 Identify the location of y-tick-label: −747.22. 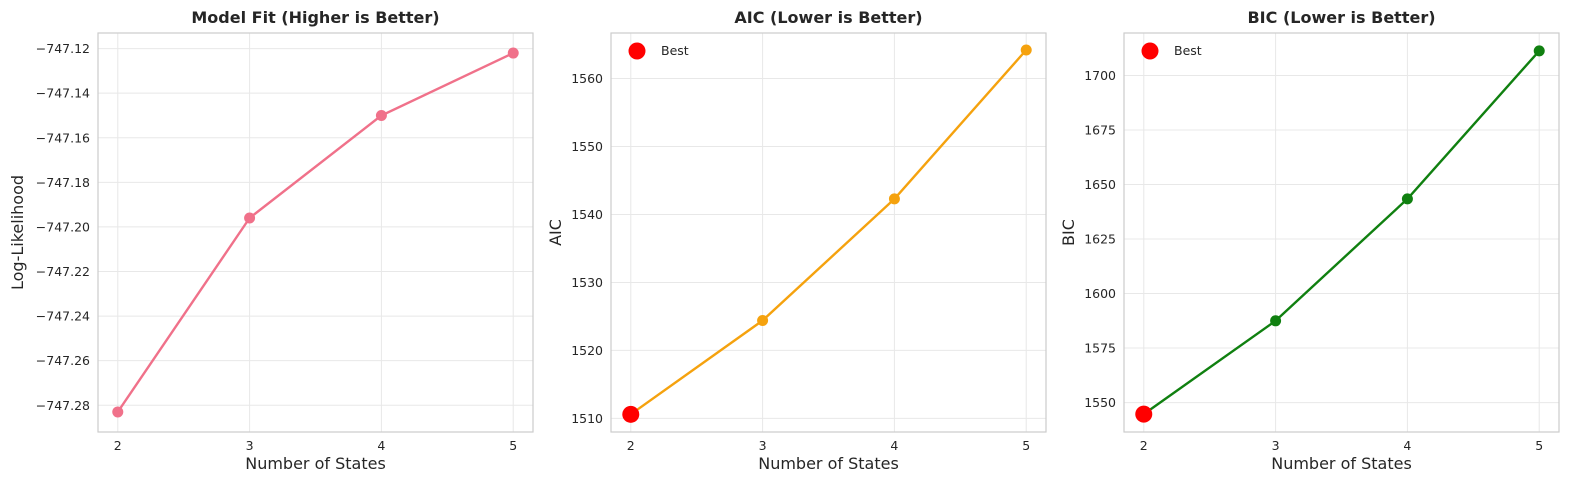
(63, 271).